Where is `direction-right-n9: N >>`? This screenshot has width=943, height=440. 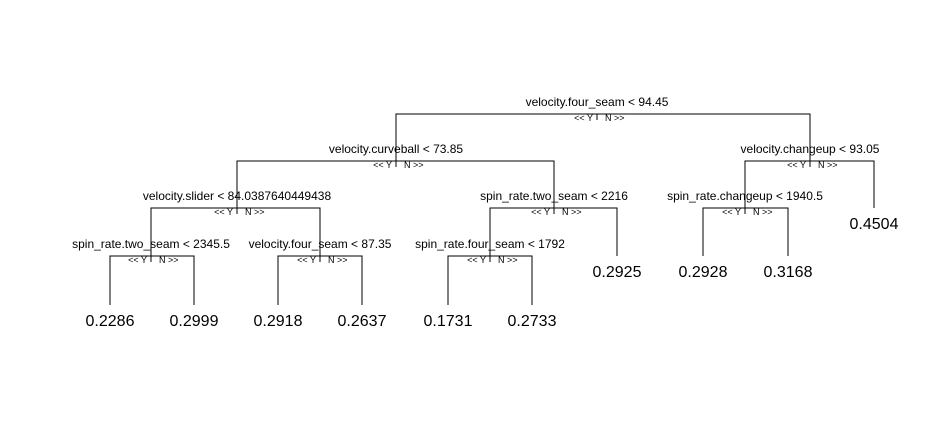 direction-right-n9: N >> is located at coordinates (338, 260).